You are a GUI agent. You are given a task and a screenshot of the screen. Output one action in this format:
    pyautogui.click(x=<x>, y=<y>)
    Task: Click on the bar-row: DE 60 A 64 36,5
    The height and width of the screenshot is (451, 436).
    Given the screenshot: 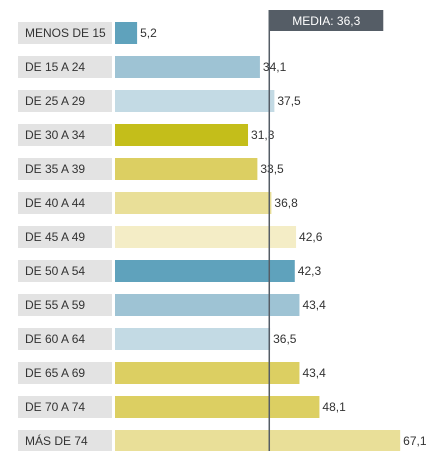 What is the action you would take?
    pyautogui.click(x=157, y=339)
    